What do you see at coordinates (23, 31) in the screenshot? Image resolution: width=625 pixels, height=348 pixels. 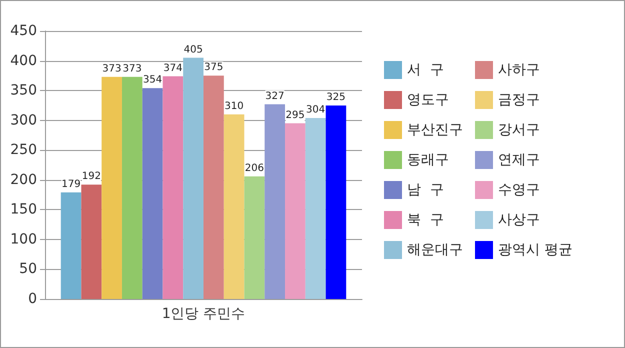 I see `y-tick-label: 450` at bounding box center [23, 31].